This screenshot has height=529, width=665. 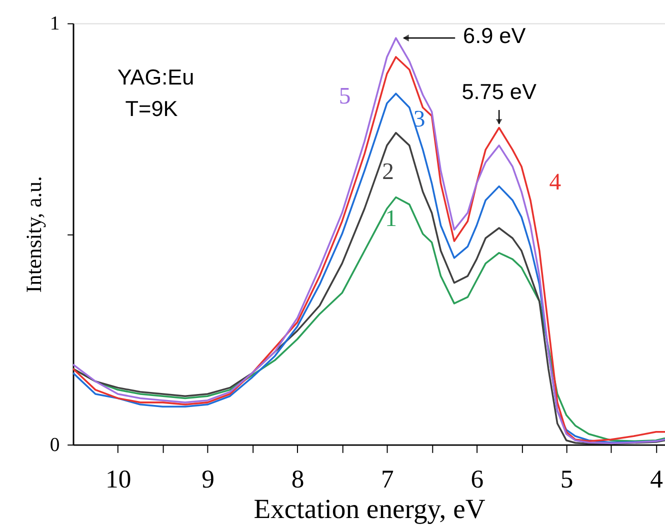 What do you see at coordinates (344, 97) in the screenshot?
I see `series-label: 5` at bounding box center [344, 97].